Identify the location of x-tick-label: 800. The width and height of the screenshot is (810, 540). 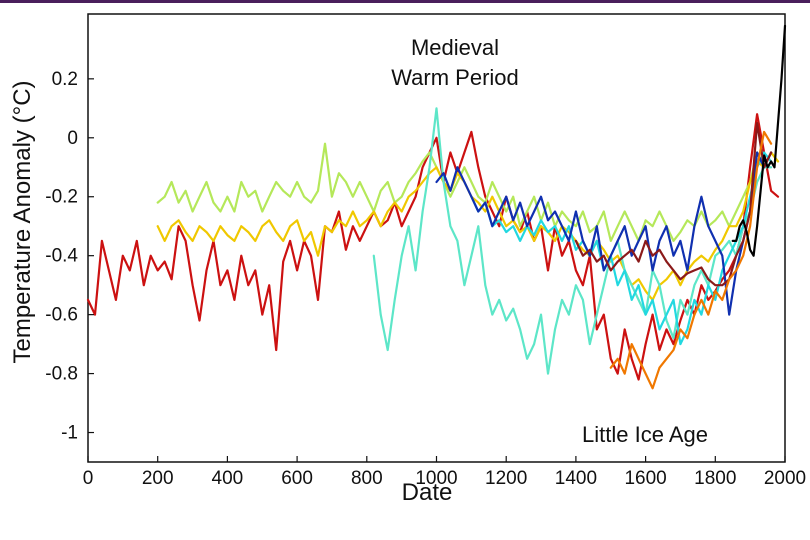
(367, 478).